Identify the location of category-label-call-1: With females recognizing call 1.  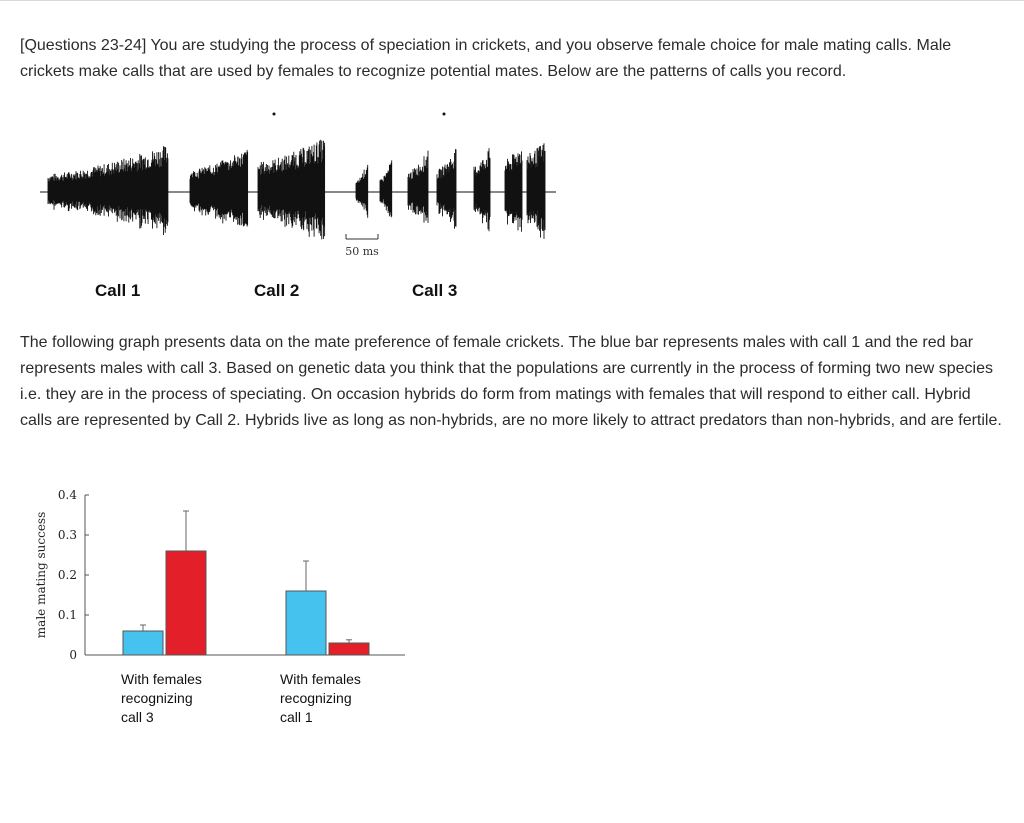
(340, 698).